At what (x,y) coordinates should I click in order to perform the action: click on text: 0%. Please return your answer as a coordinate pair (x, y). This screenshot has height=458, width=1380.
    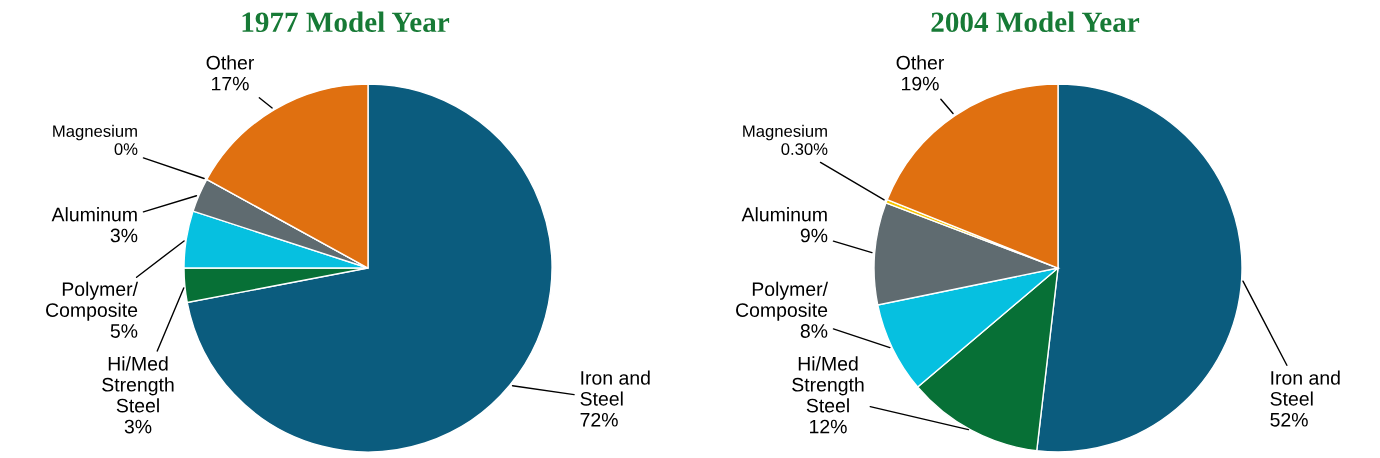
    Looking at the image, I should click on (126, 149).